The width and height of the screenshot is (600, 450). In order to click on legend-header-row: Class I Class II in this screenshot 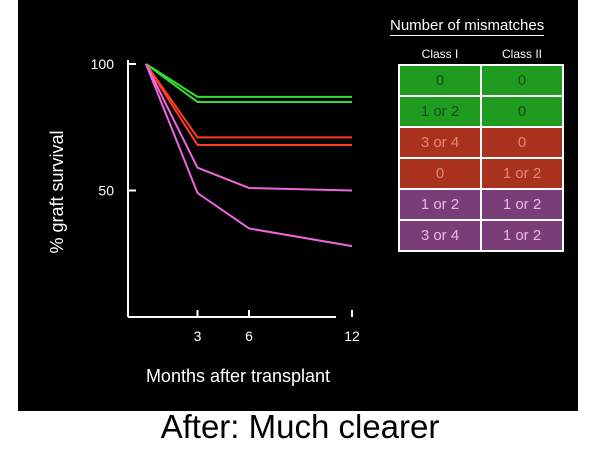, I will do `click(481, 54)`.